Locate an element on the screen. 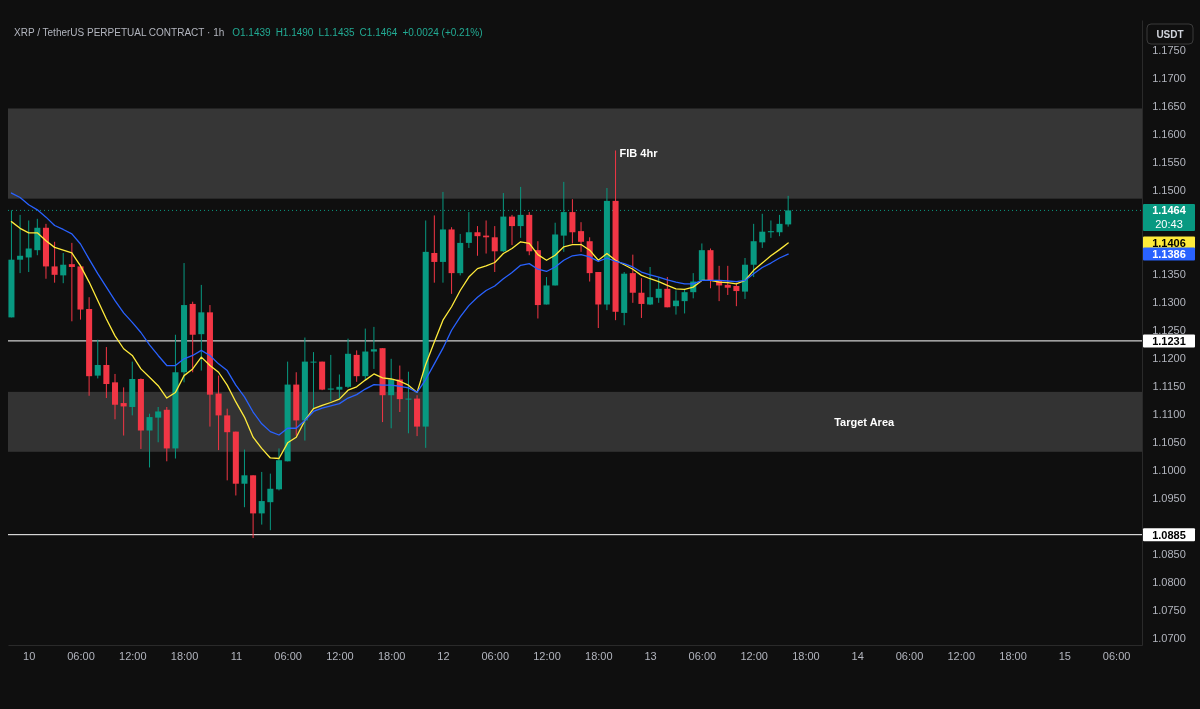 The image size is (1200, 709). y-tick-label: 1.1150 is located at coordinates (1169, 386).